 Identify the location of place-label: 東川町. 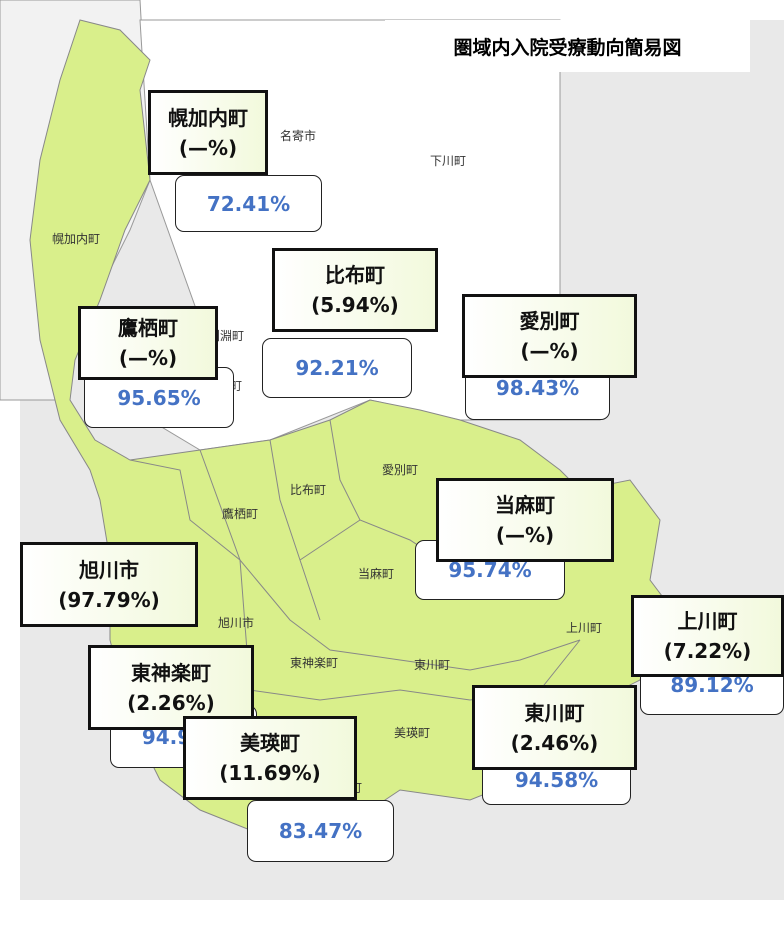
(432, 665).